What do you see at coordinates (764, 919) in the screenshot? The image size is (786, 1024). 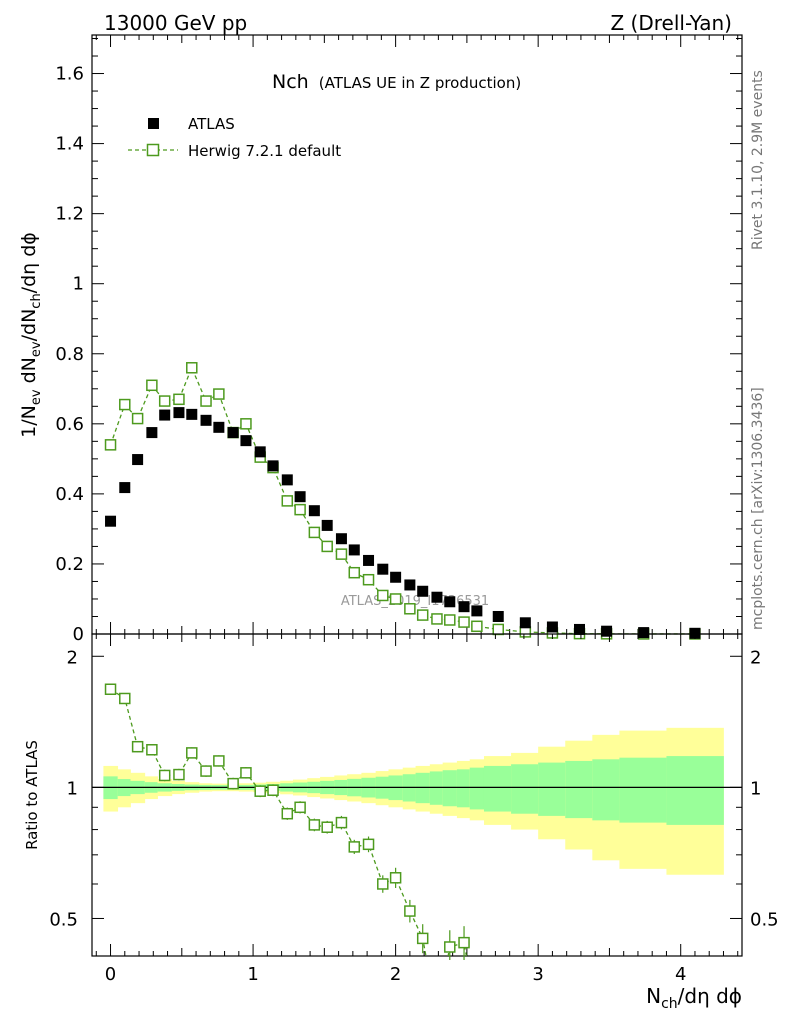 I see `ratio-y-tick-label-right: 0.5` at bounding box center [764, 919].